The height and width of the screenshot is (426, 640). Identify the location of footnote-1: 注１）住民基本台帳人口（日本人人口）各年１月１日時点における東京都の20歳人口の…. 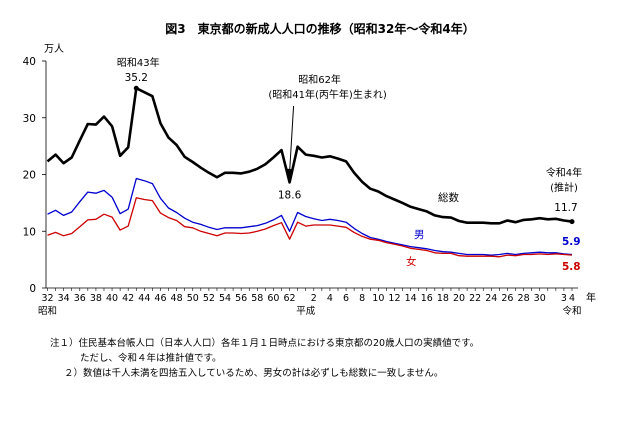
(265, 343).